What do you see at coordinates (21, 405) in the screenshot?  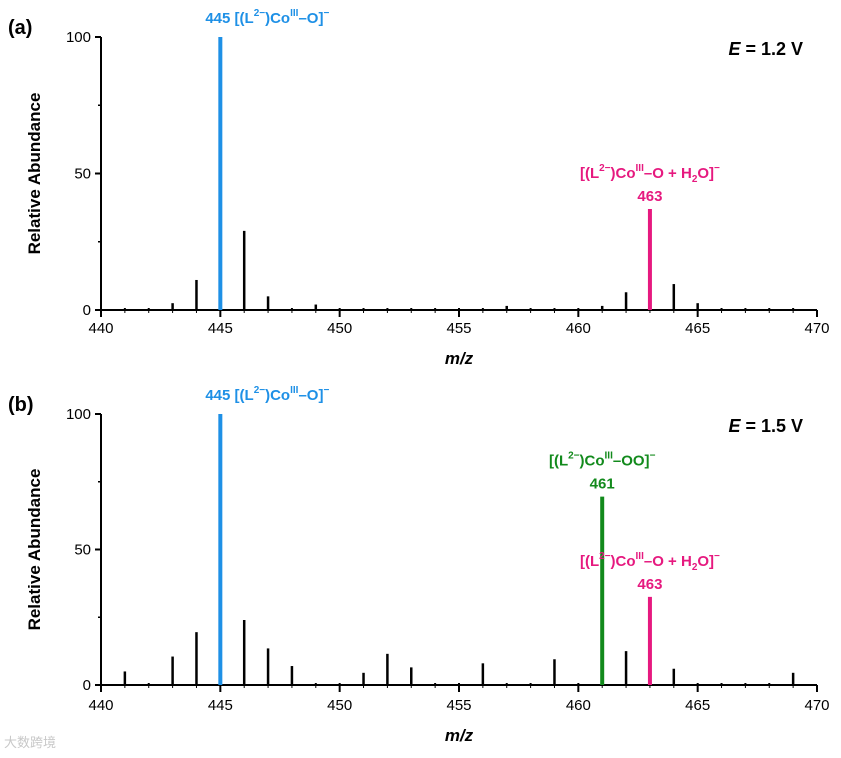 I see `panel-label: (b)` at bounding box center [21, 405].